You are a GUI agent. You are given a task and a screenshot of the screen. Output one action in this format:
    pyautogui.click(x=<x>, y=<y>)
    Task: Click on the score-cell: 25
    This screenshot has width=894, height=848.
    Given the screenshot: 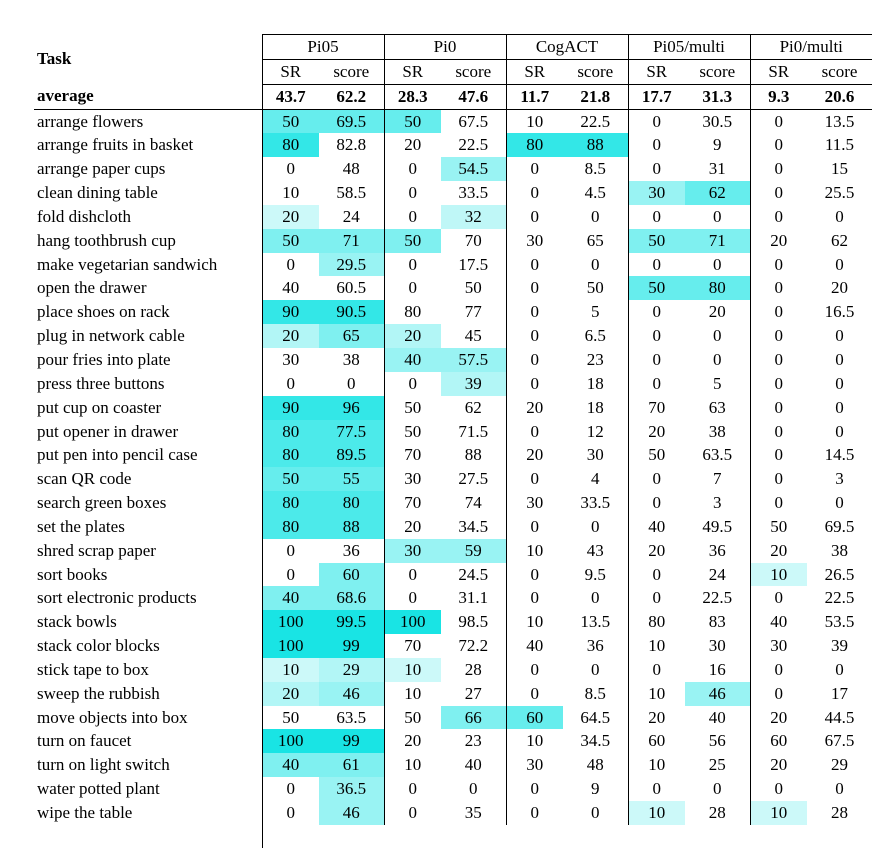 What is the action you would take?
    pyautogui.click(x=717, y=765)
    